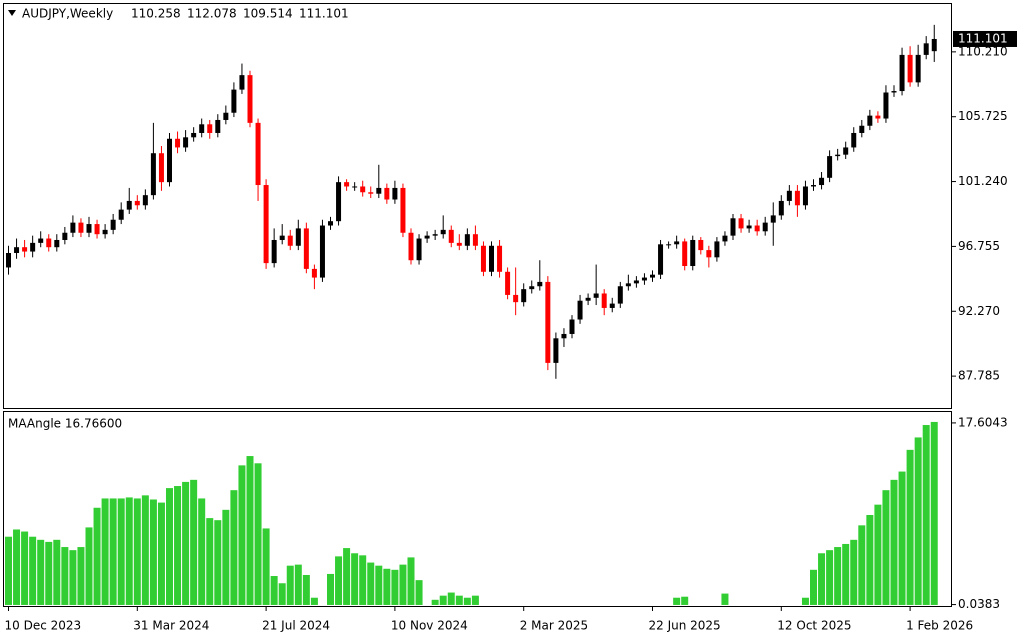  Describe the element at coordinates (156, 14) in the screenshot. I see `ohlc-open: 110.258` at that location.